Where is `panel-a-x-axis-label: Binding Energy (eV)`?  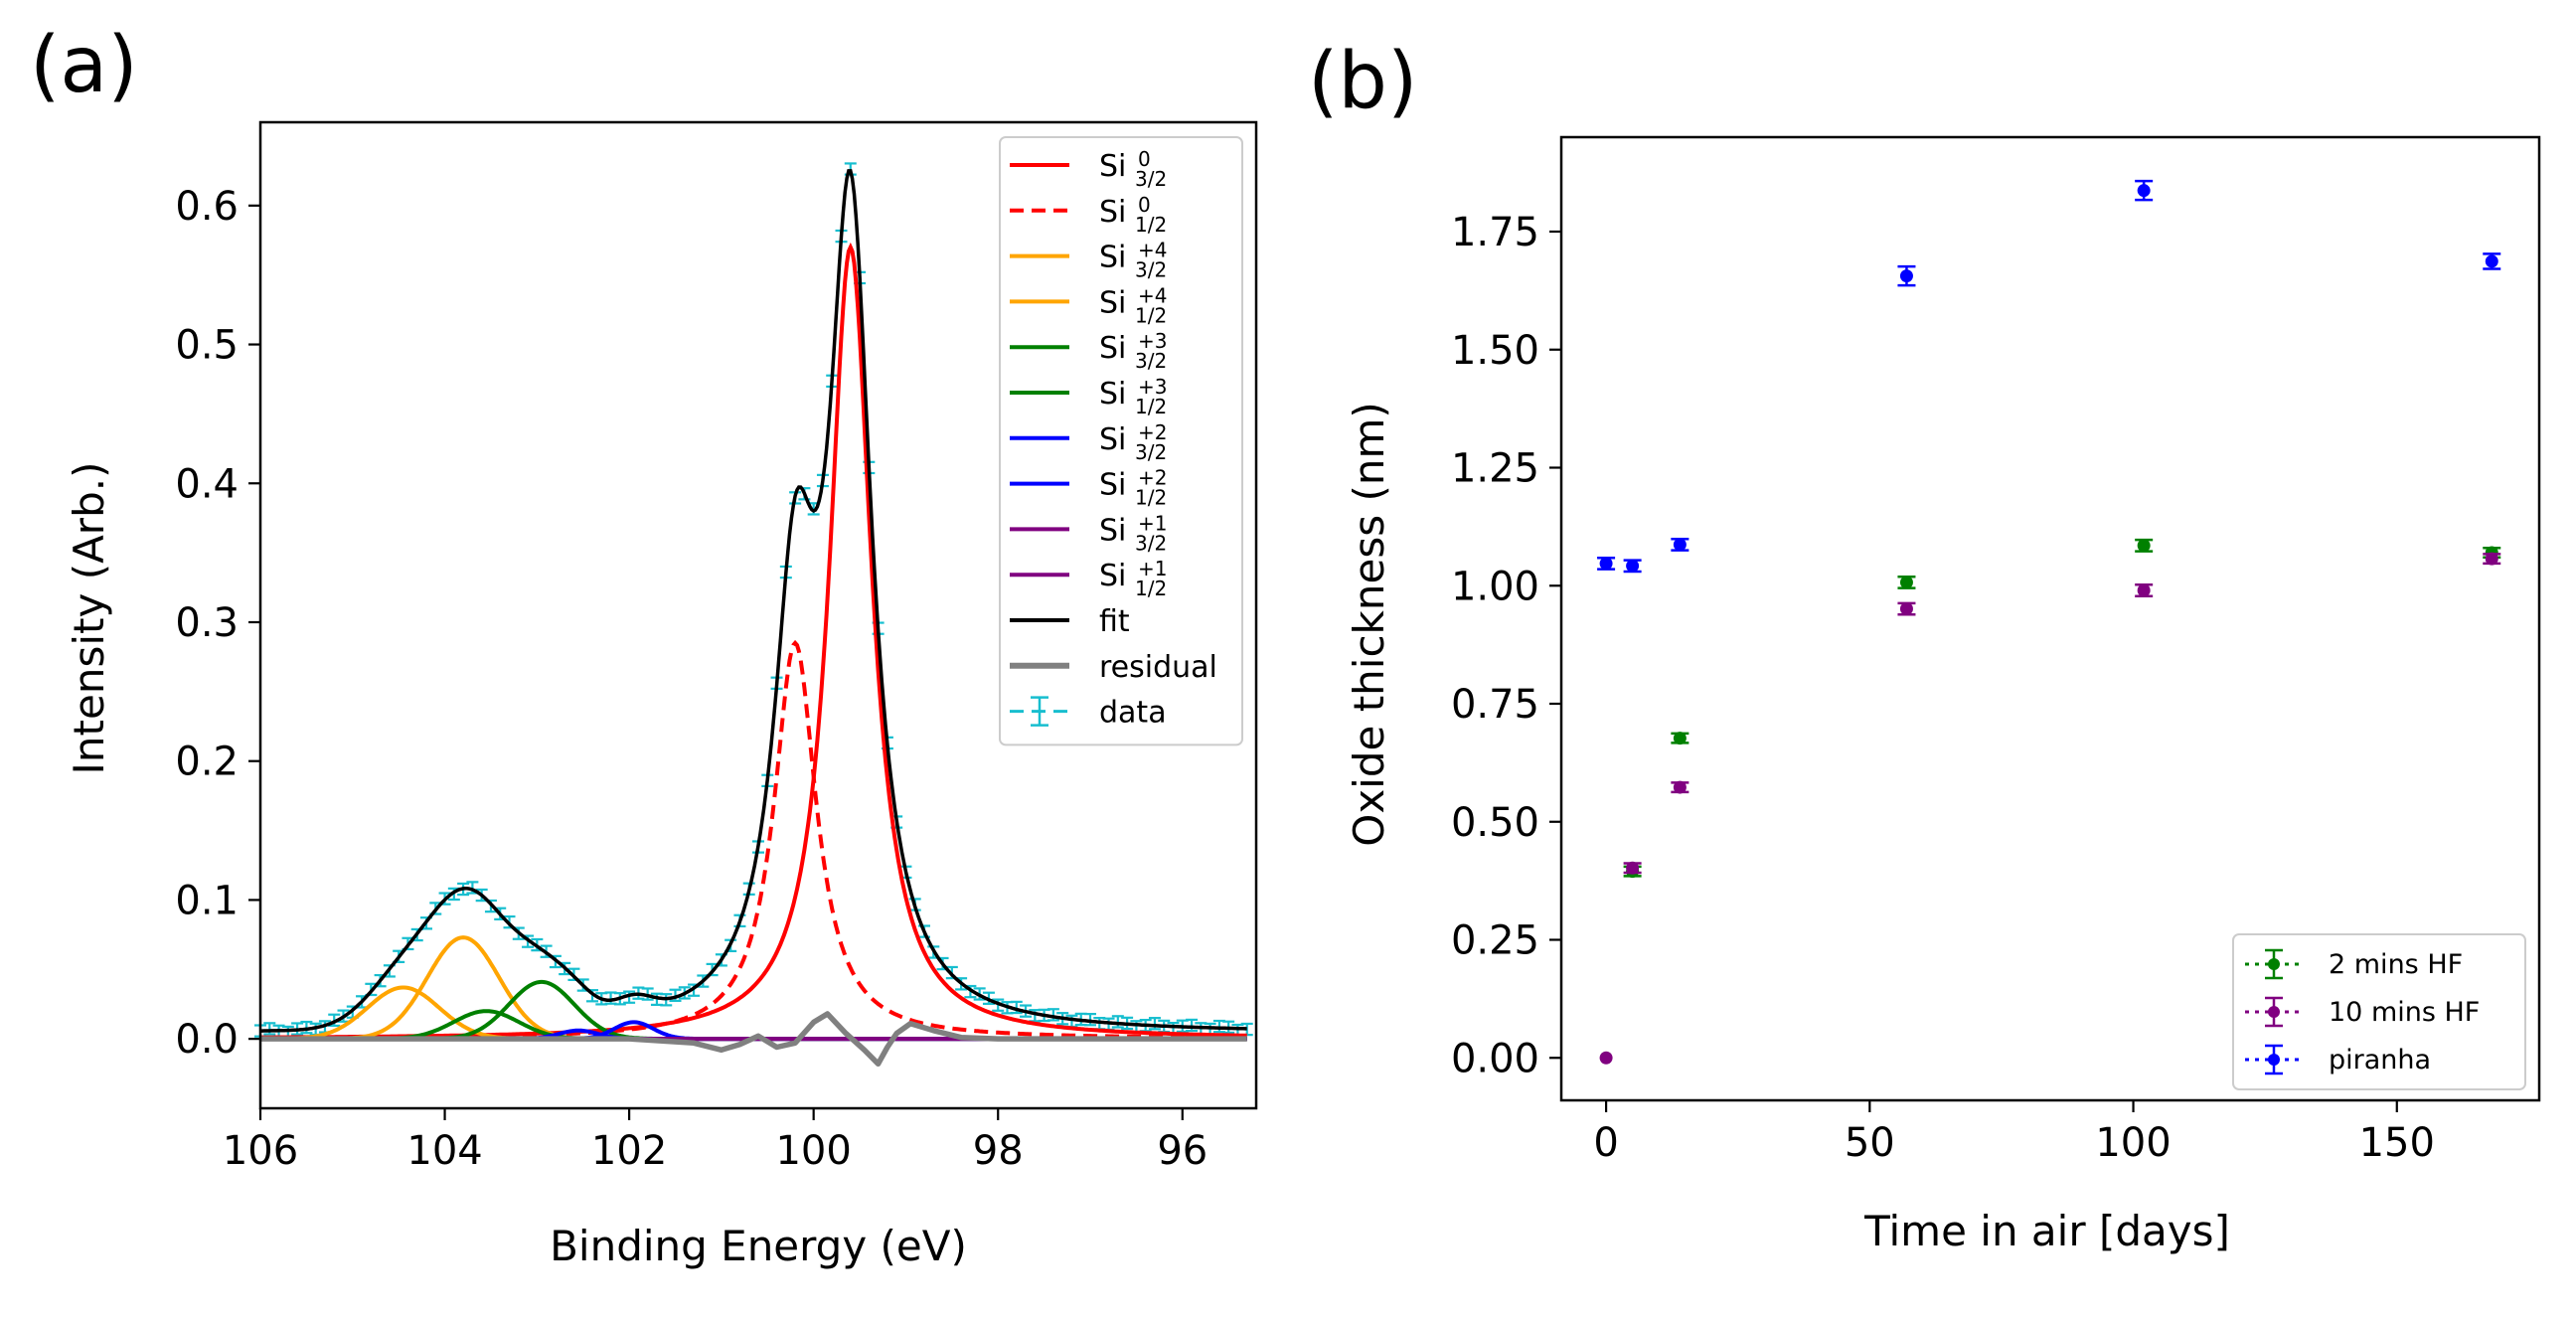 panel-a-x-axis-label: Binding Energy (eV) is located at coordinates (758, 1246).